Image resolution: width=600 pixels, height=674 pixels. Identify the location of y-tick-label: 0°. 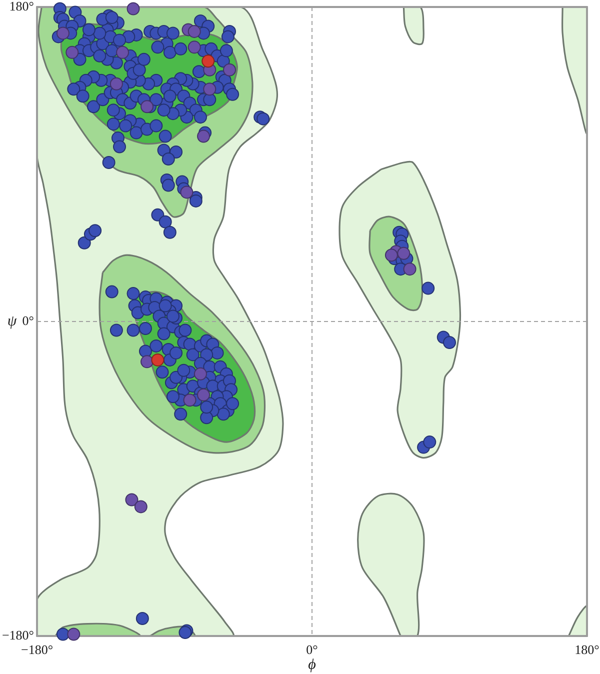
(28, 320).